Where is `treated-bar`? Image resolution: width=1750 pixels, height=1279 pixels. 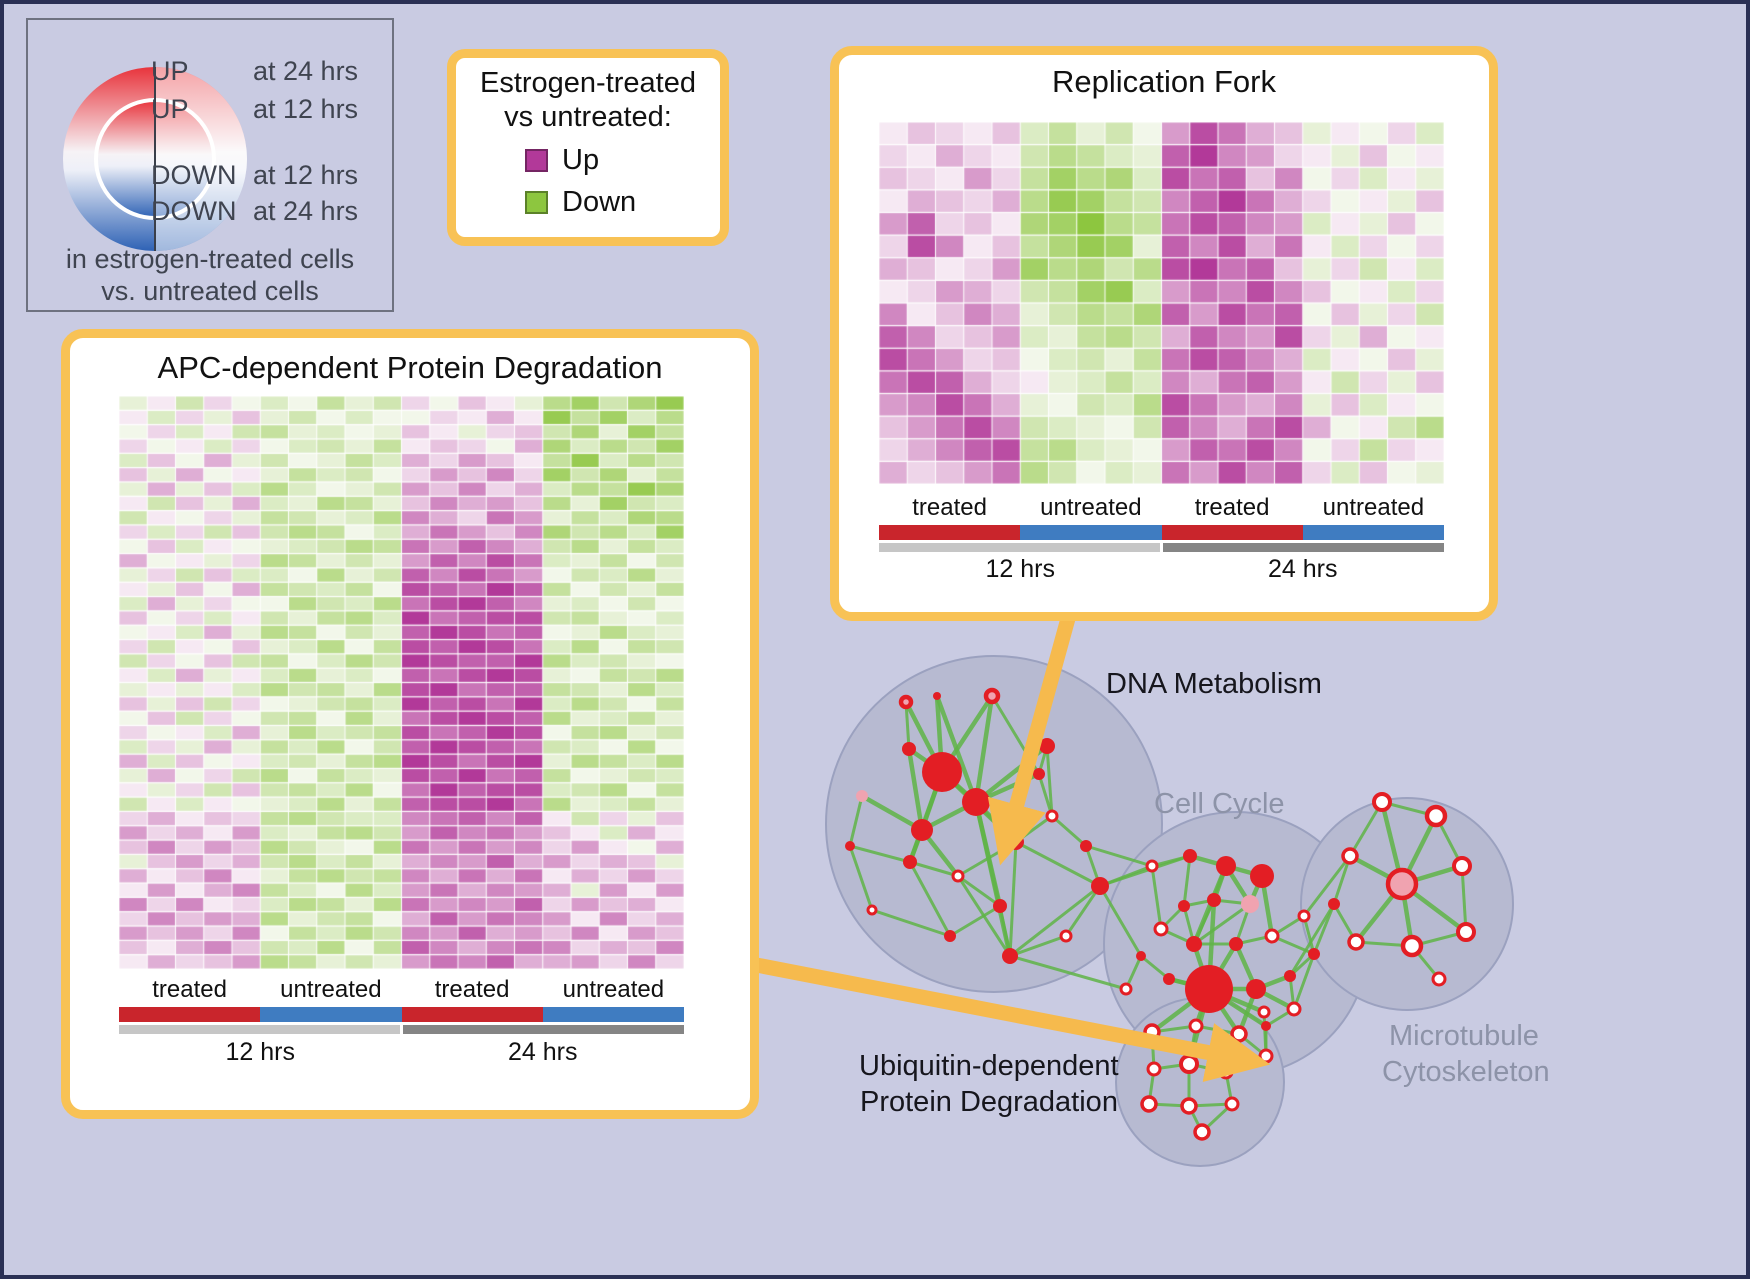
treated-bar is located at coordinates (190, 1014).